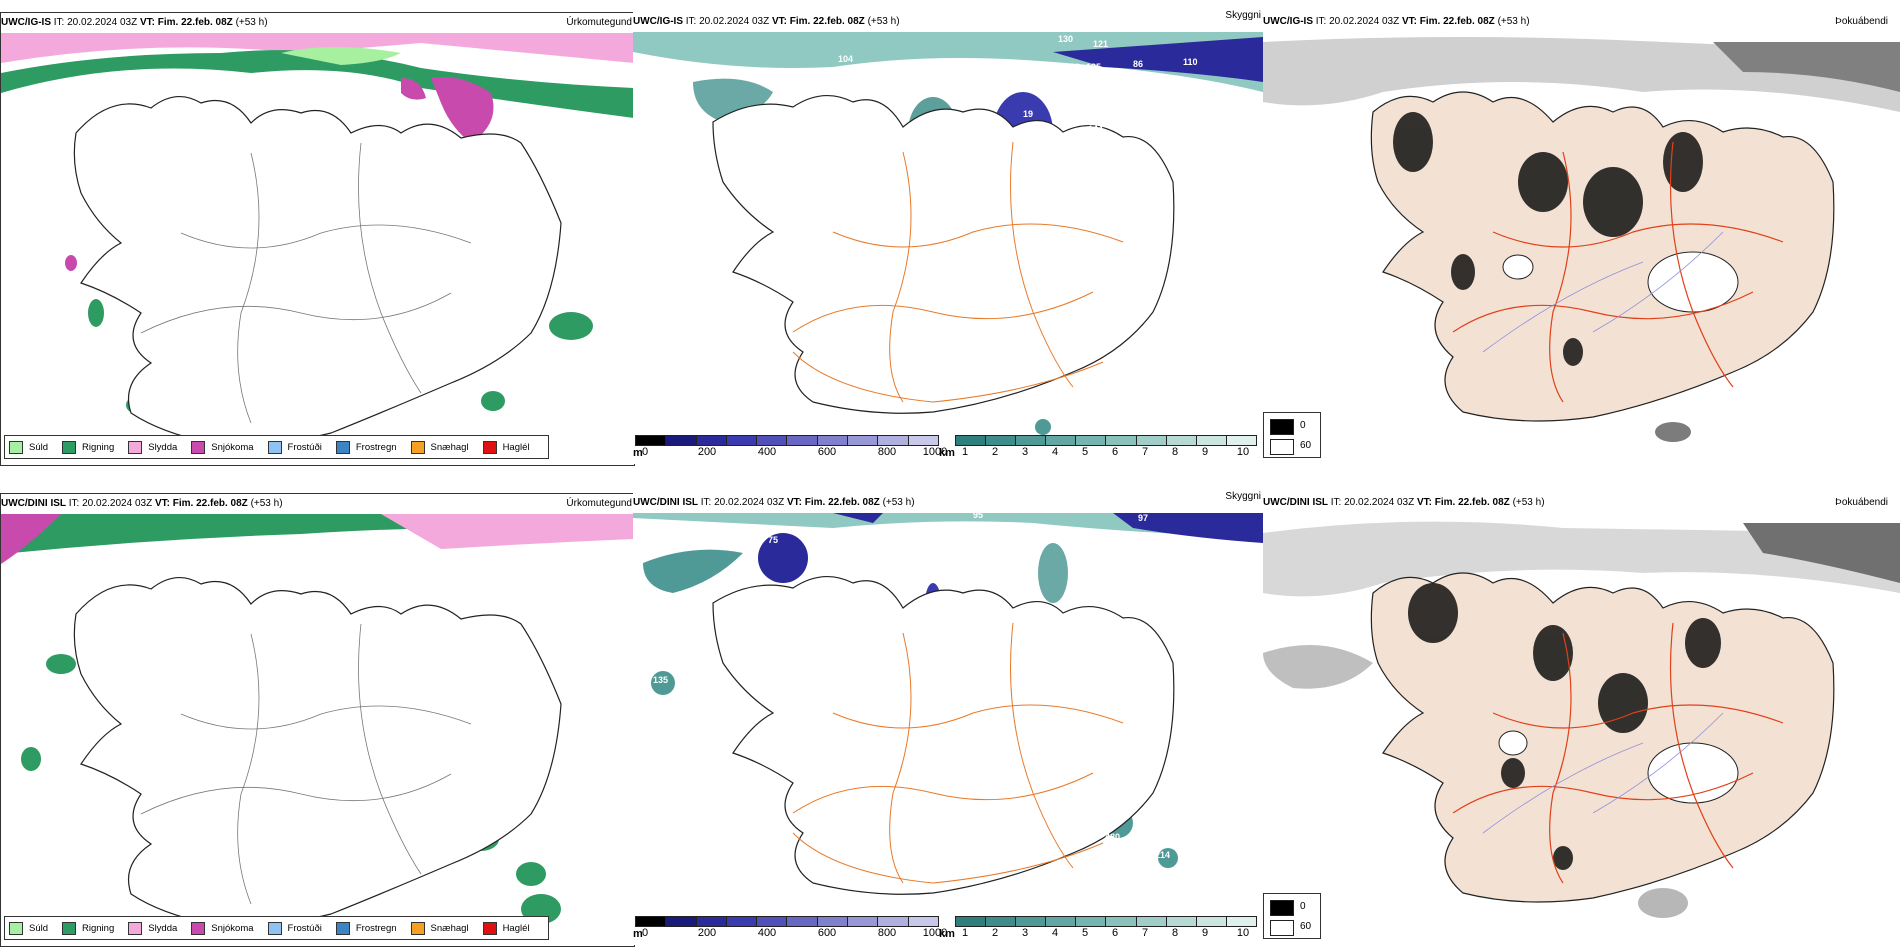 This screenshot has height=950, width=1900. I want to click on cloud-label: 99, so click(1075, 67).